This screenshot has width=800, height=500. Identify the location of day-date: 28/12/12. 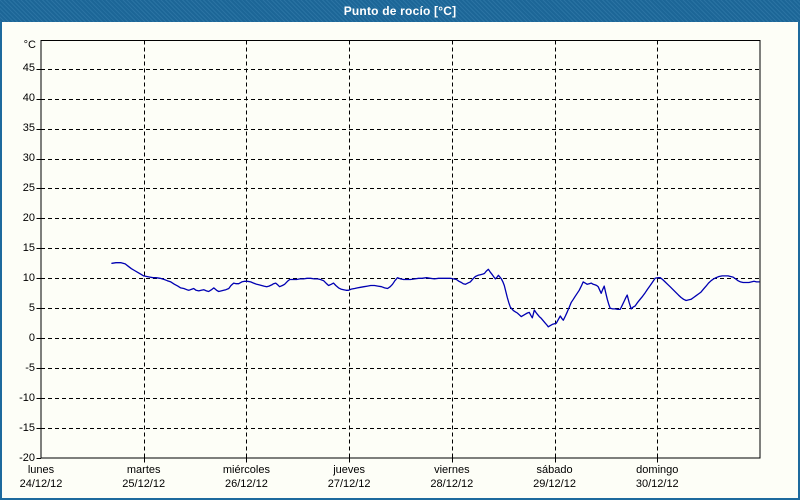
(452, 484).